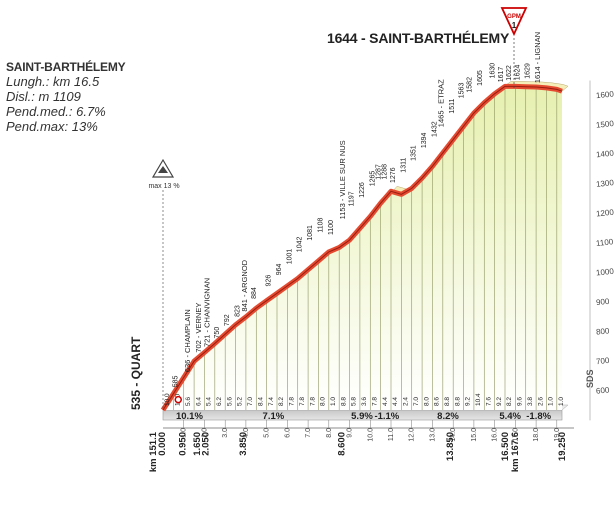 This screenshot has height=519, width=615. I want to click on gradient-label: 6.4, so click(198, 401).